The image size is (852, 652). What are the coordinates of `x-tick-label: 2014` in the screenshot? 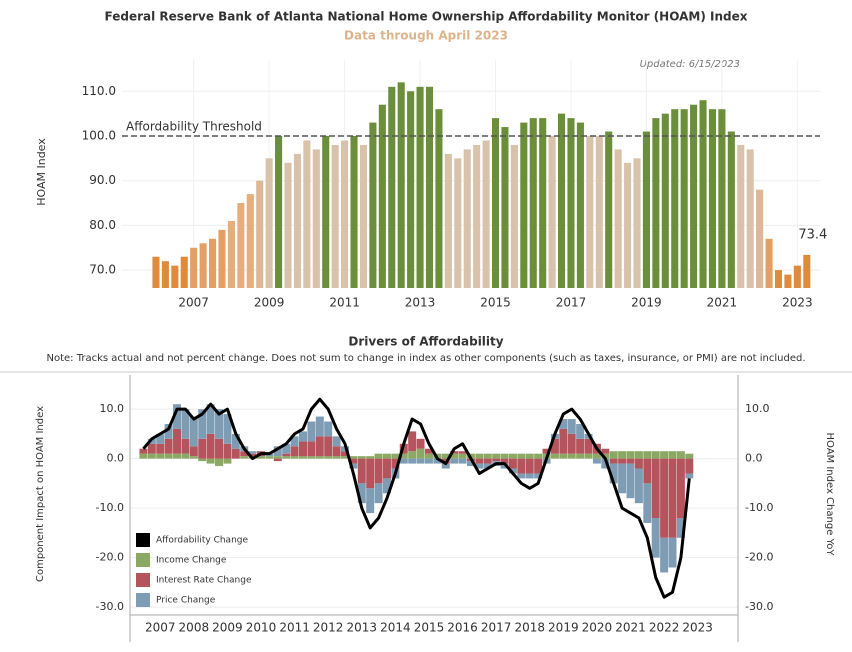 It's located at (395, 628).